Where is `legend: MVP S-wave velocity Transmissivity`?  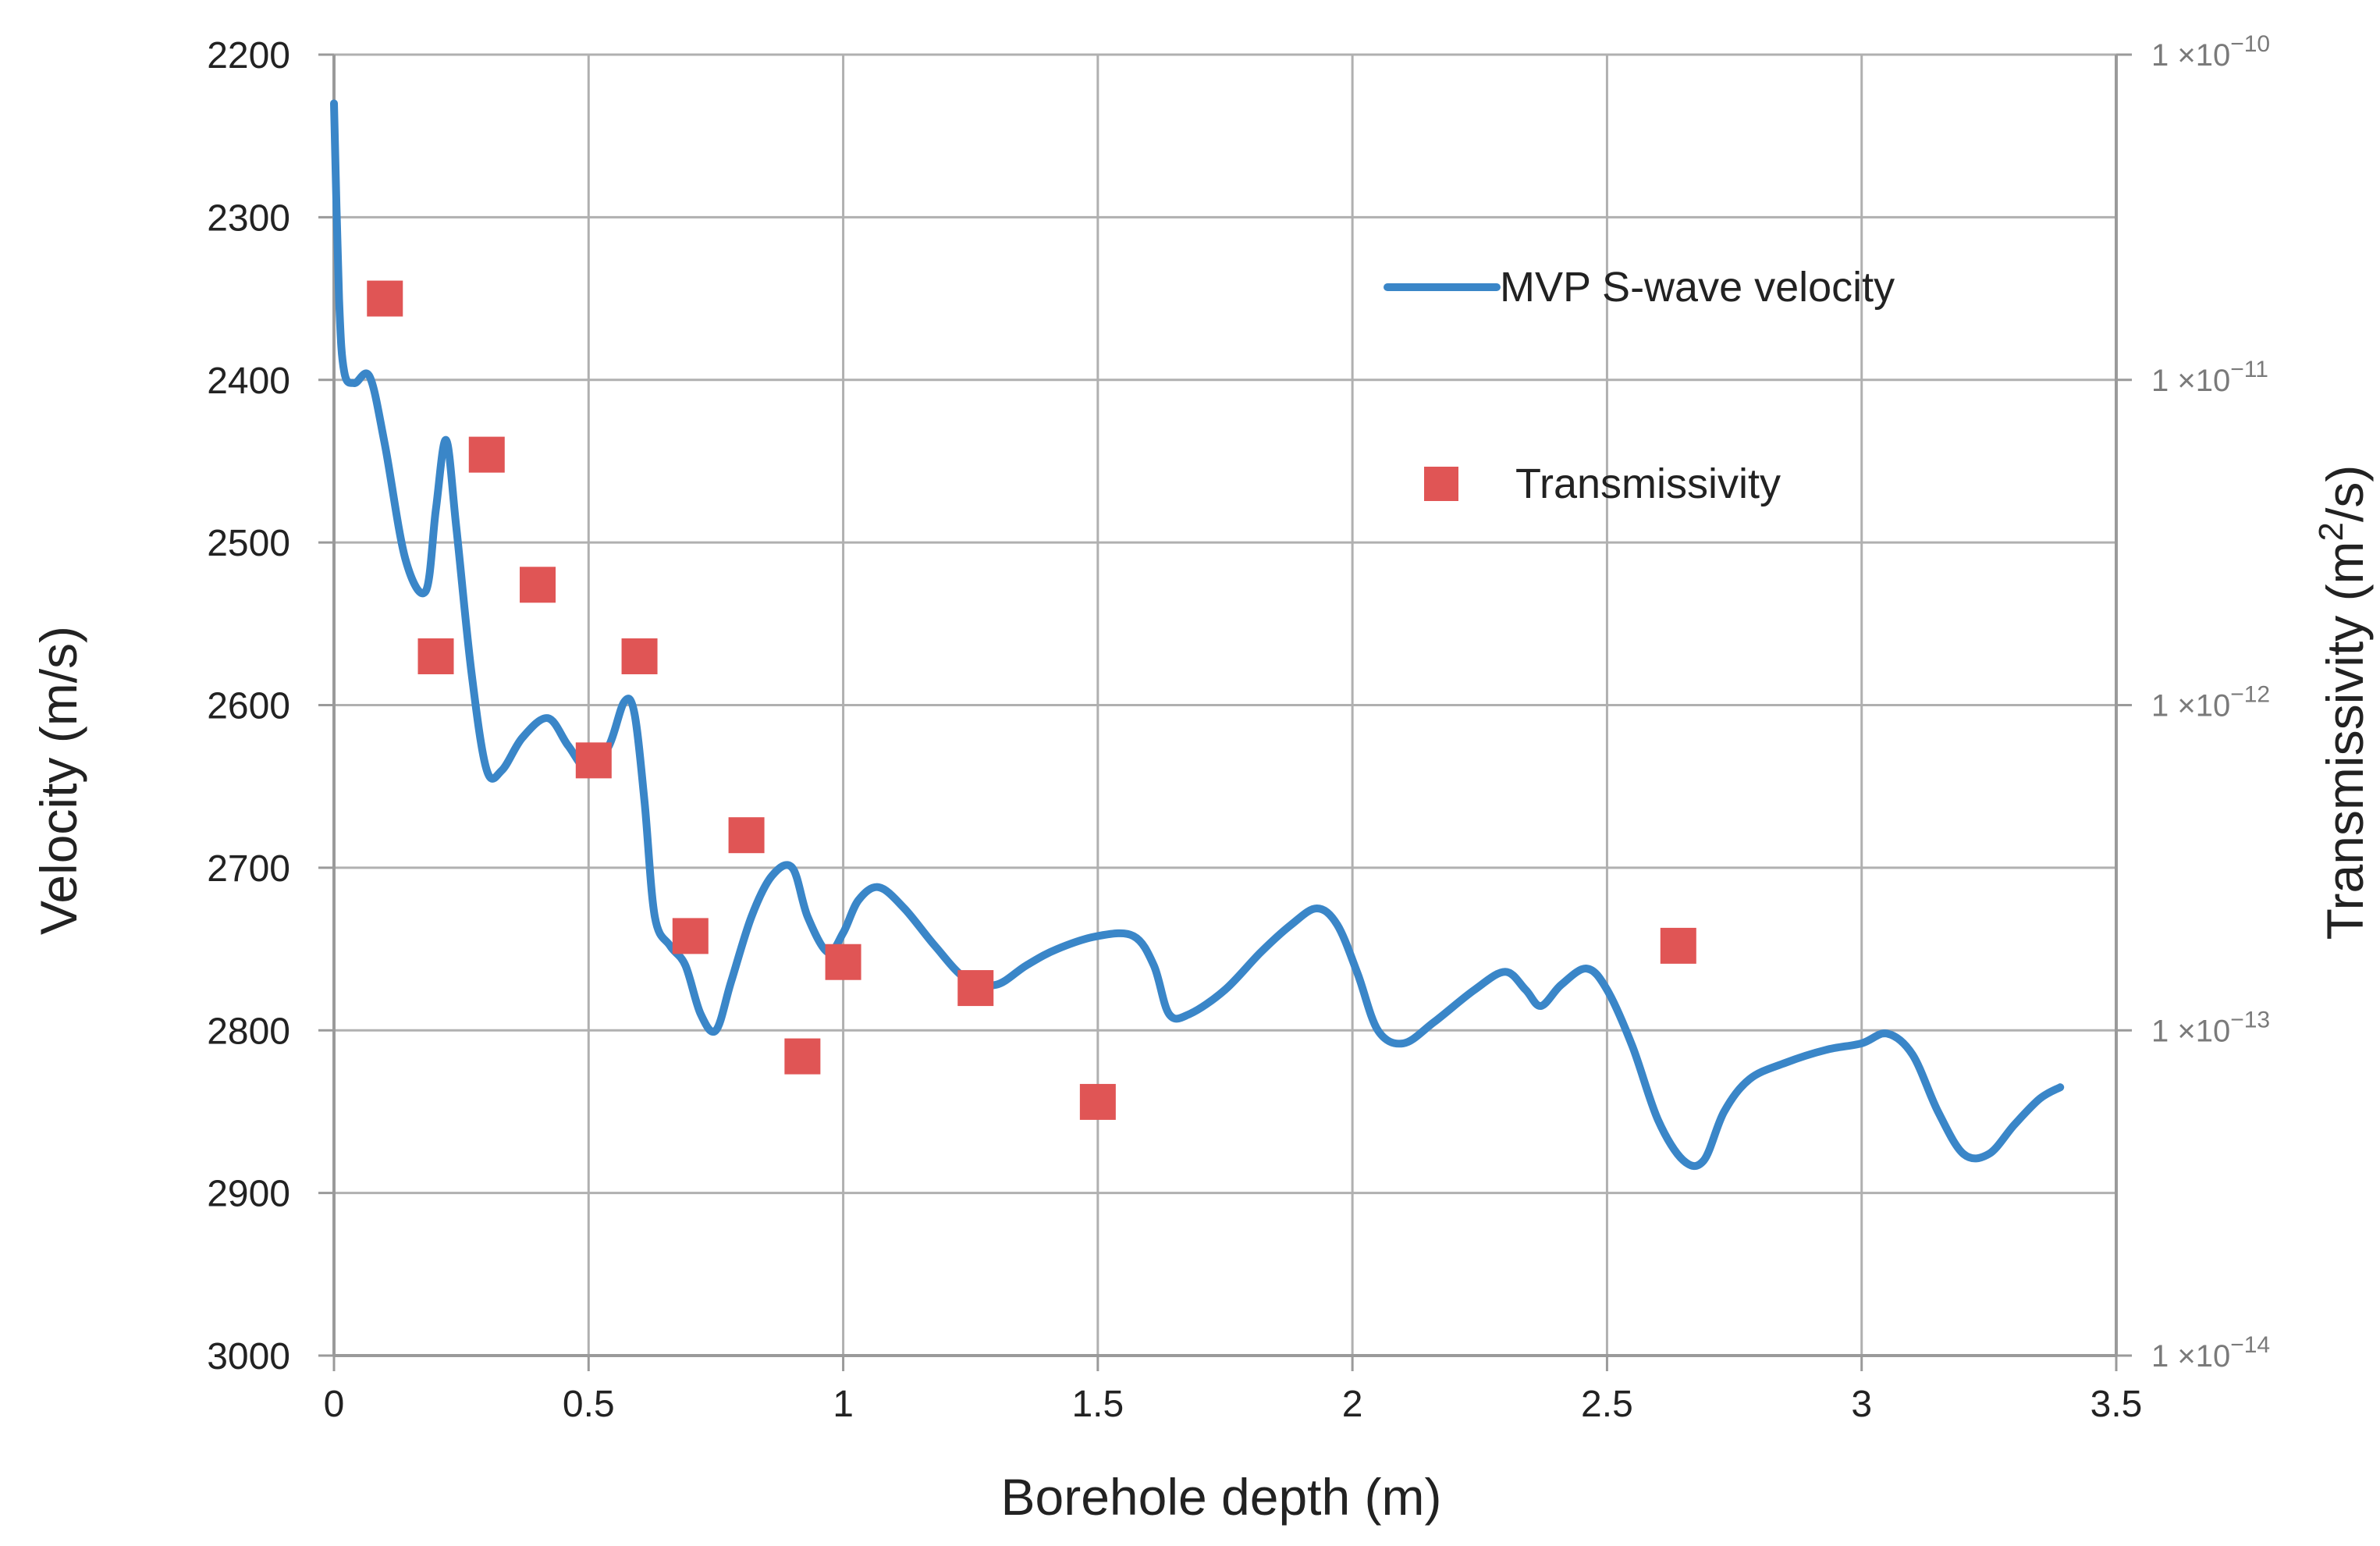 legend: MVP S-wave velocity Transmissivity is located at coordinates (1639, 385).